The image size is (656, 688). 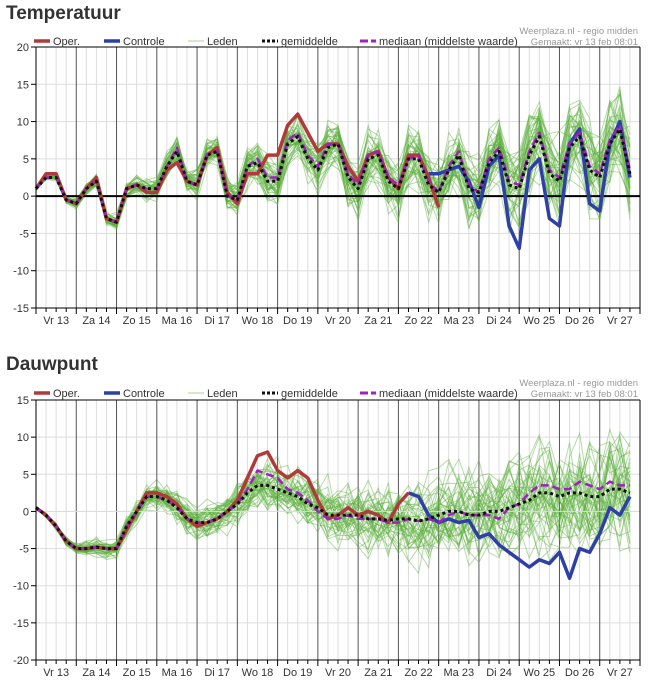 What do you see at coordinates (26, 160) in the screenshot?
I see `y-tick-label: 5` at bounding box center [26, 160].